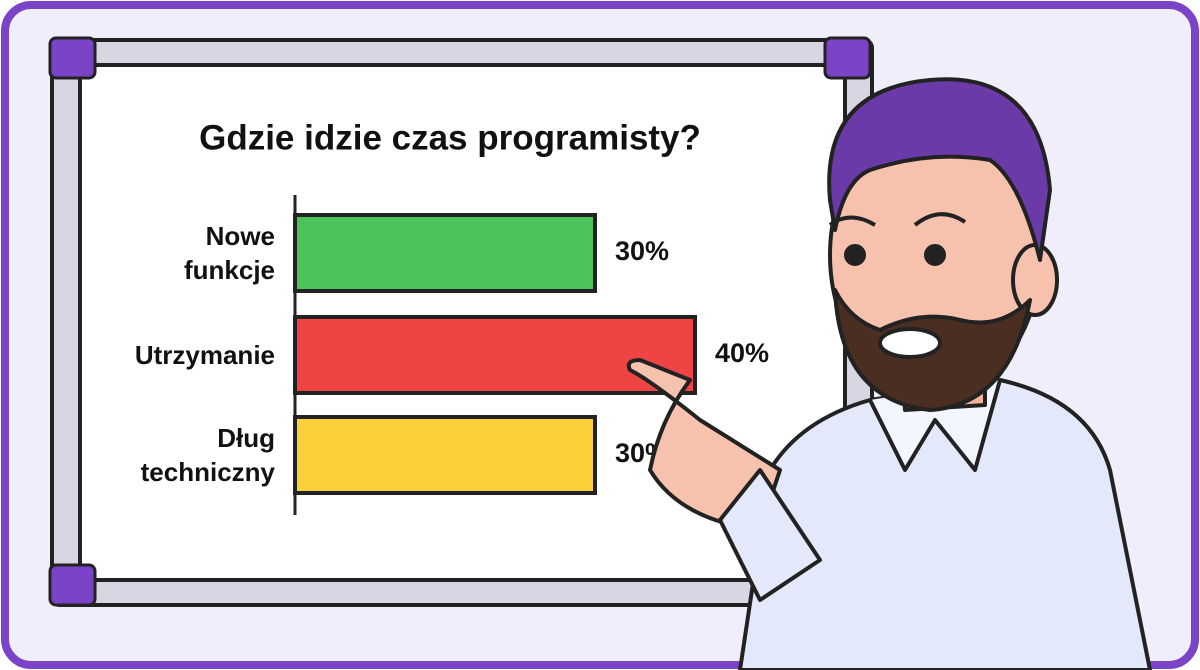 The image size is (1200, 670). I want to click on value-label: 30%, so click(642, 251).